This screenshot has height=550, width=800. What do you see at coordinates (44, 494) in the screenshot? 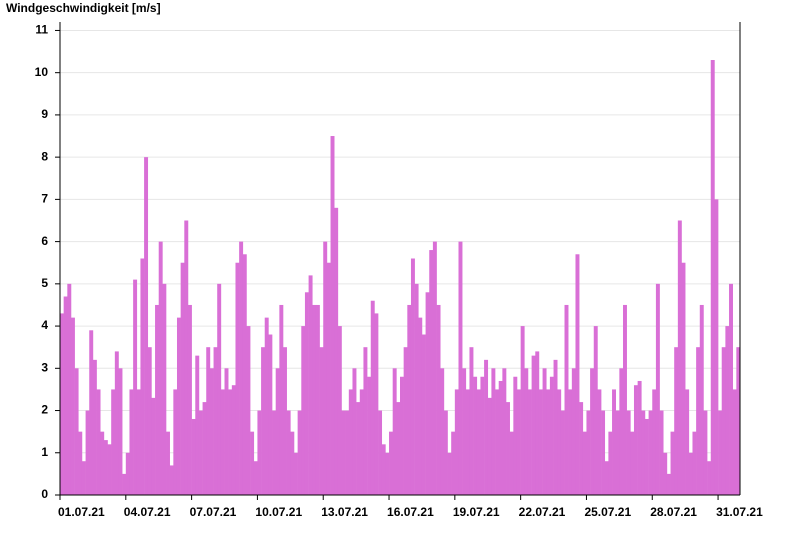
I see `y-tick-label: 0` at bounding box center [44, 494].